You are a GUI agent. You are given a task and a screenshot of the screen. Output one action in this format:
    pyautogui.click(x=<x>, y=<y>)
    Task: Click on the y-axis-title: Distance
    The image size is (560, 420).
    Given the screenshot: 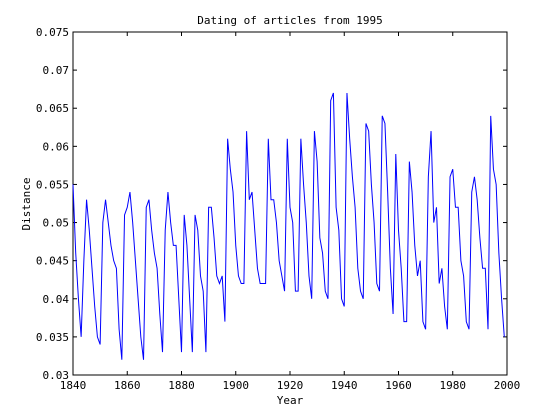 What is the action you would take?
    pyautogui.click(x=26, y=204)
    